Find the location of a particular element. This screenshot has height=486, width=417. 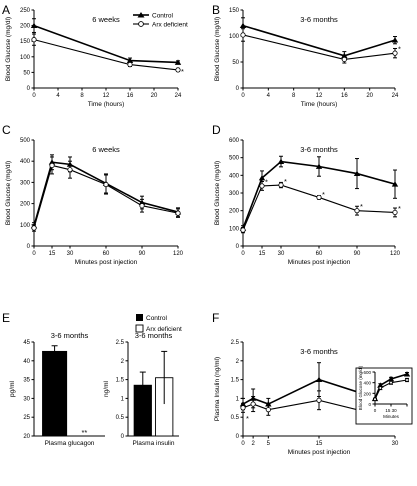

panel-letter-d: D is located at coordinates (216, 130).